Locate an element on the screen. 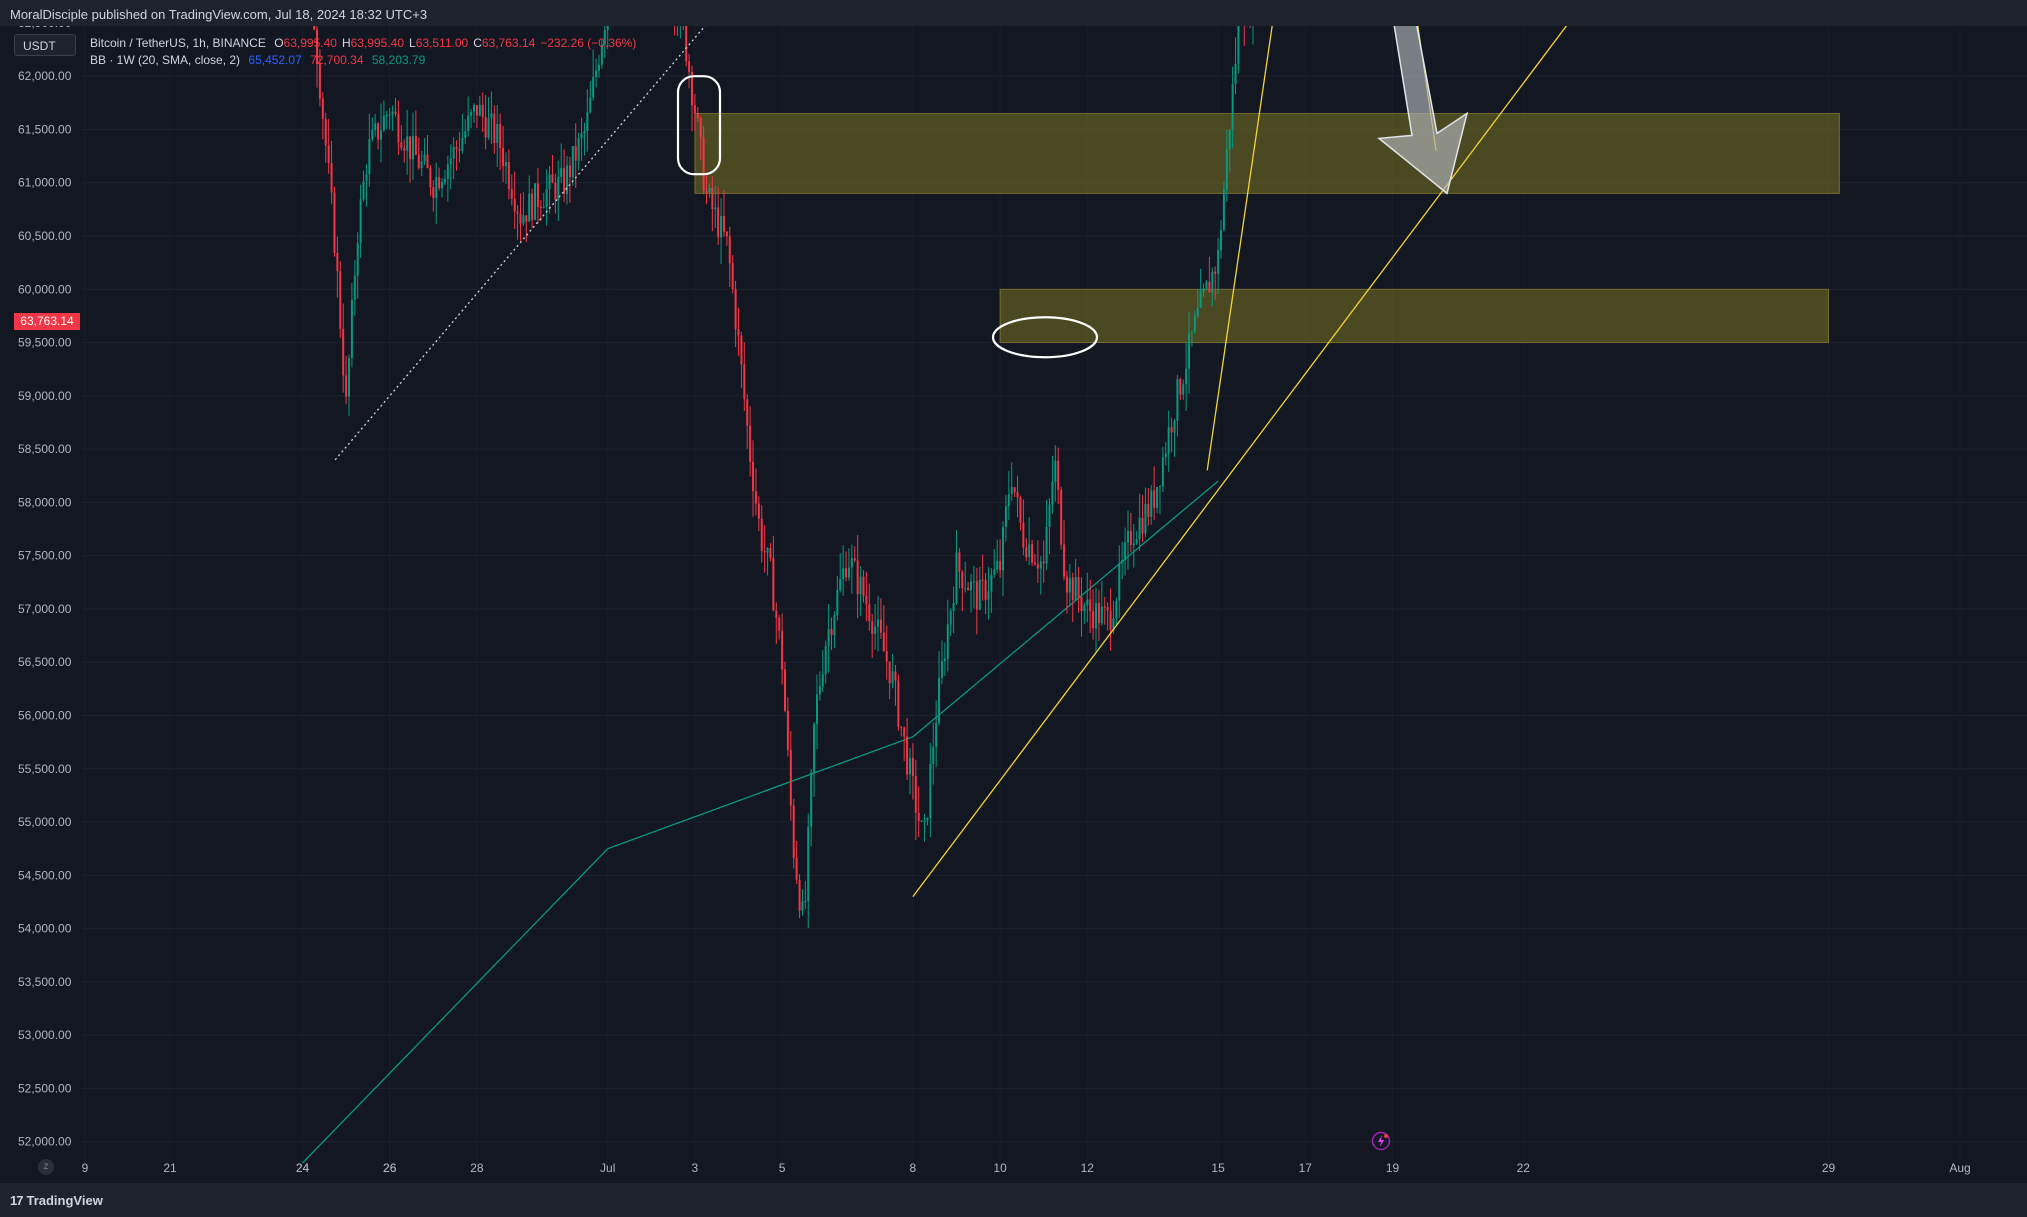 Image resolution: width=2027 pixels, height=1217 pixels. y-tick-label: 55,500.00 is located at coordinates (45, 769).